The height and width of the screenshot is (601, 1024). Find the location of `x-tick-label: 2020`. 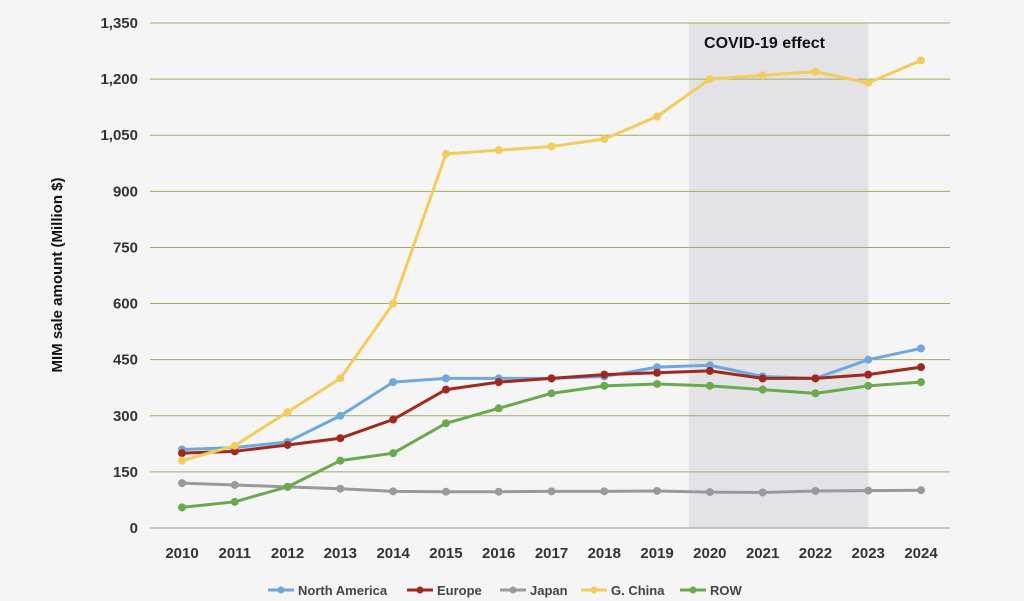

x-tick-label: 2020 is located at coordinates (709, 553).